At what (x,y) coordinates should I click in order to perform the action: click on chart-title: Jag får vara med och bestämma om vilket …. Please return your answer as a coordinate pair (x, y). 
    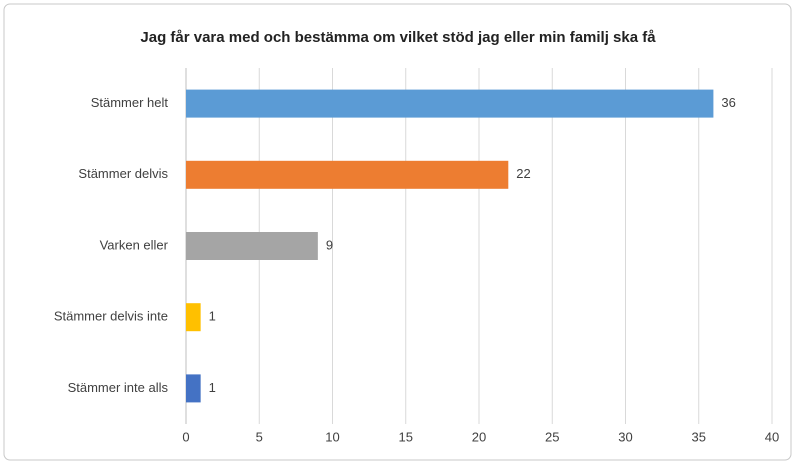
    Looking at the image, I should click on (398, 37).